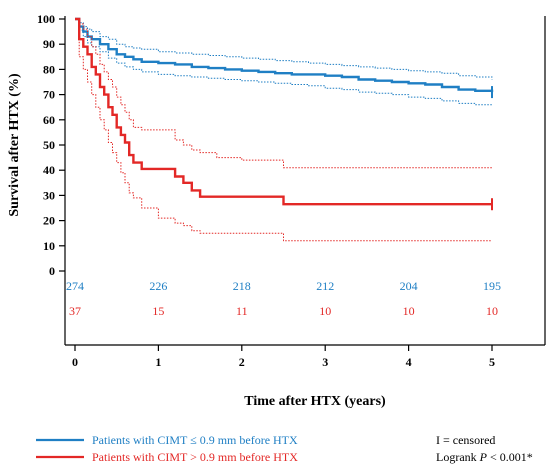 The height and width of the screenshot is (468, 550). Describe the element at coordinates (492, 362) in the screenshot. I see `x-tick-label: 5` at that location.